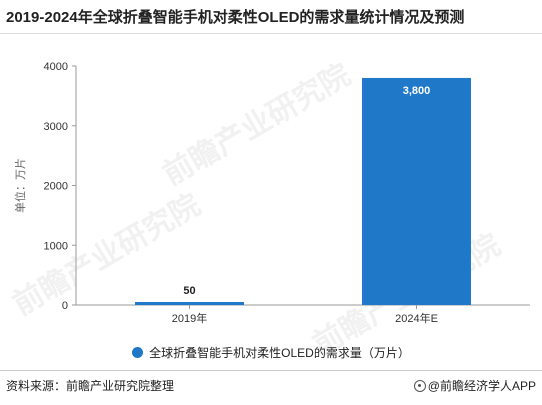  Describe the element at coordinates (56, 127) in the screenshot. I see `y-tick-label: 3000` at that location.